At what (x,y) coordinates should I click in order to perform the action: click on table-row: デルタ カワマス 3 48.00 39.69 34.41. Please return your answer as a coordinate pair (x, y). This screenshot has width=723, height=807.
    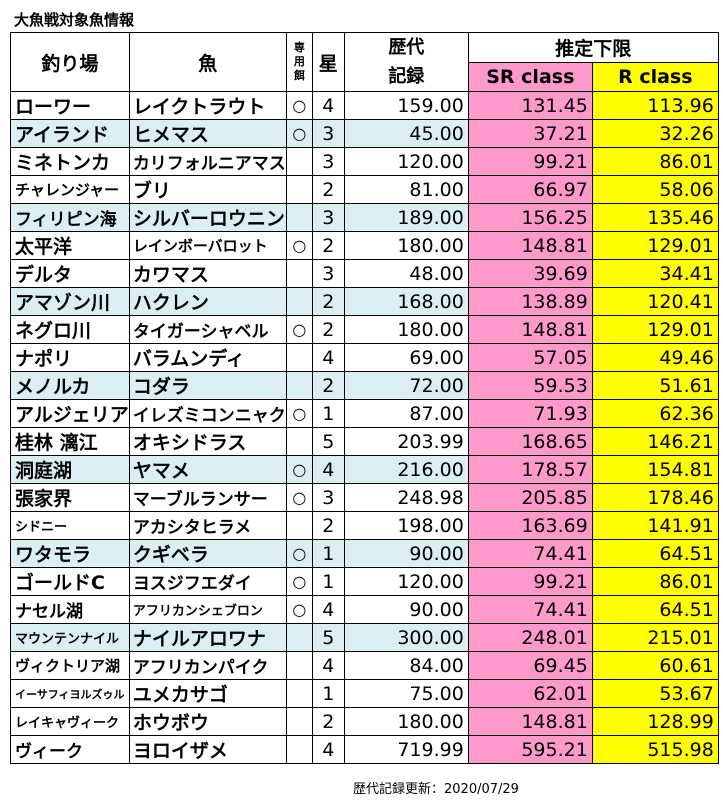
    Looking at the image, I should click on (364, 273).